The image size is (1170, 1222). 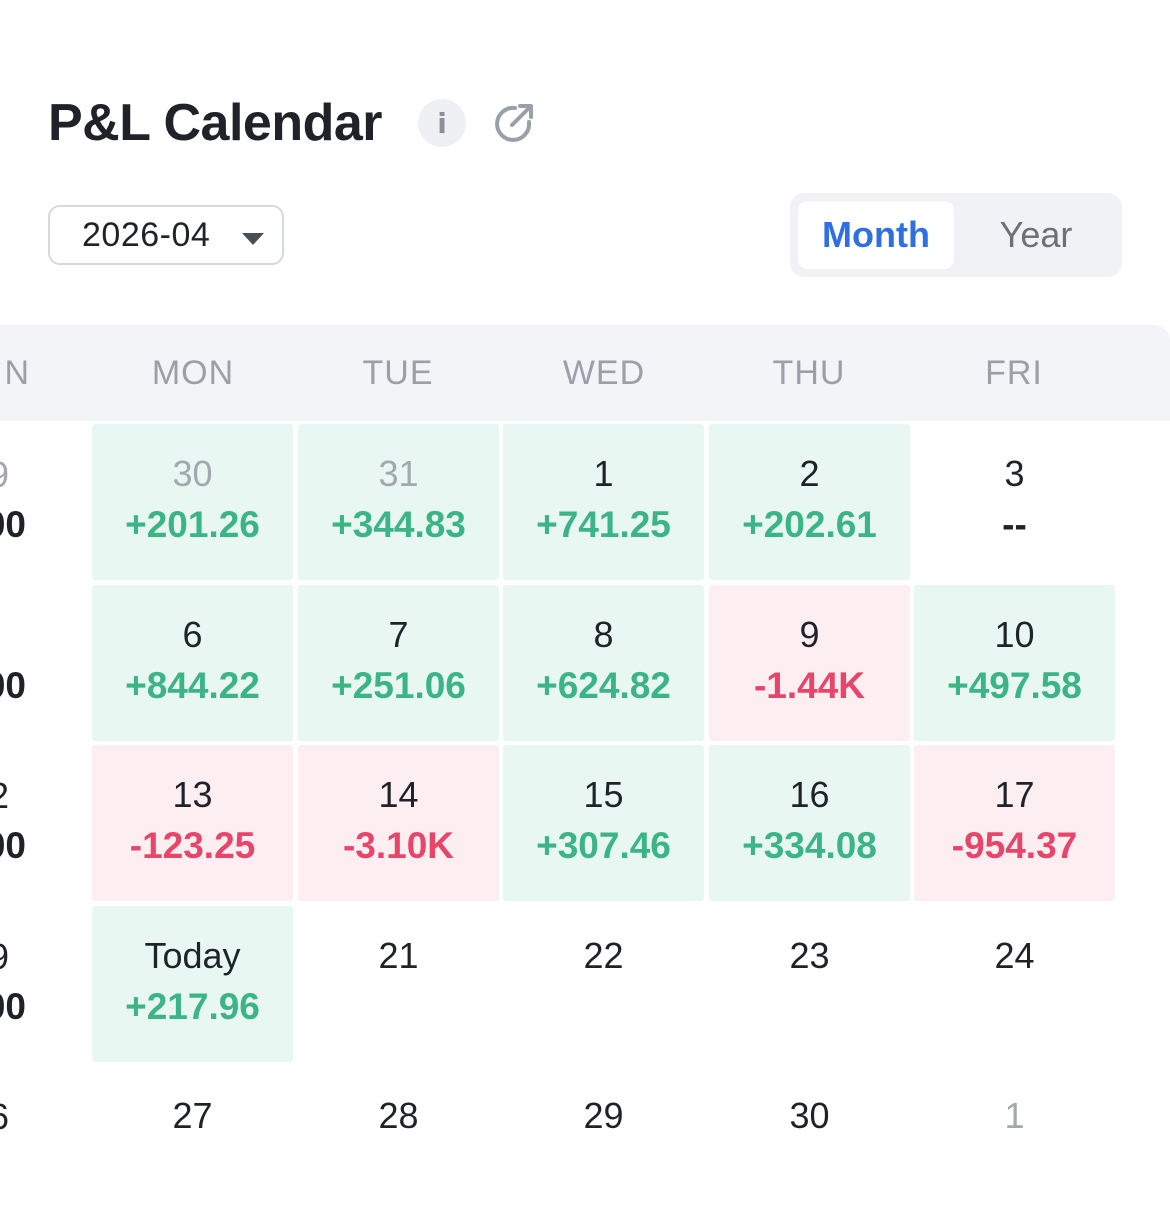 What do you see at coordinates (192, 634) in the screenshot?
I see `day-number: 6` at bounding box center [192, 634].